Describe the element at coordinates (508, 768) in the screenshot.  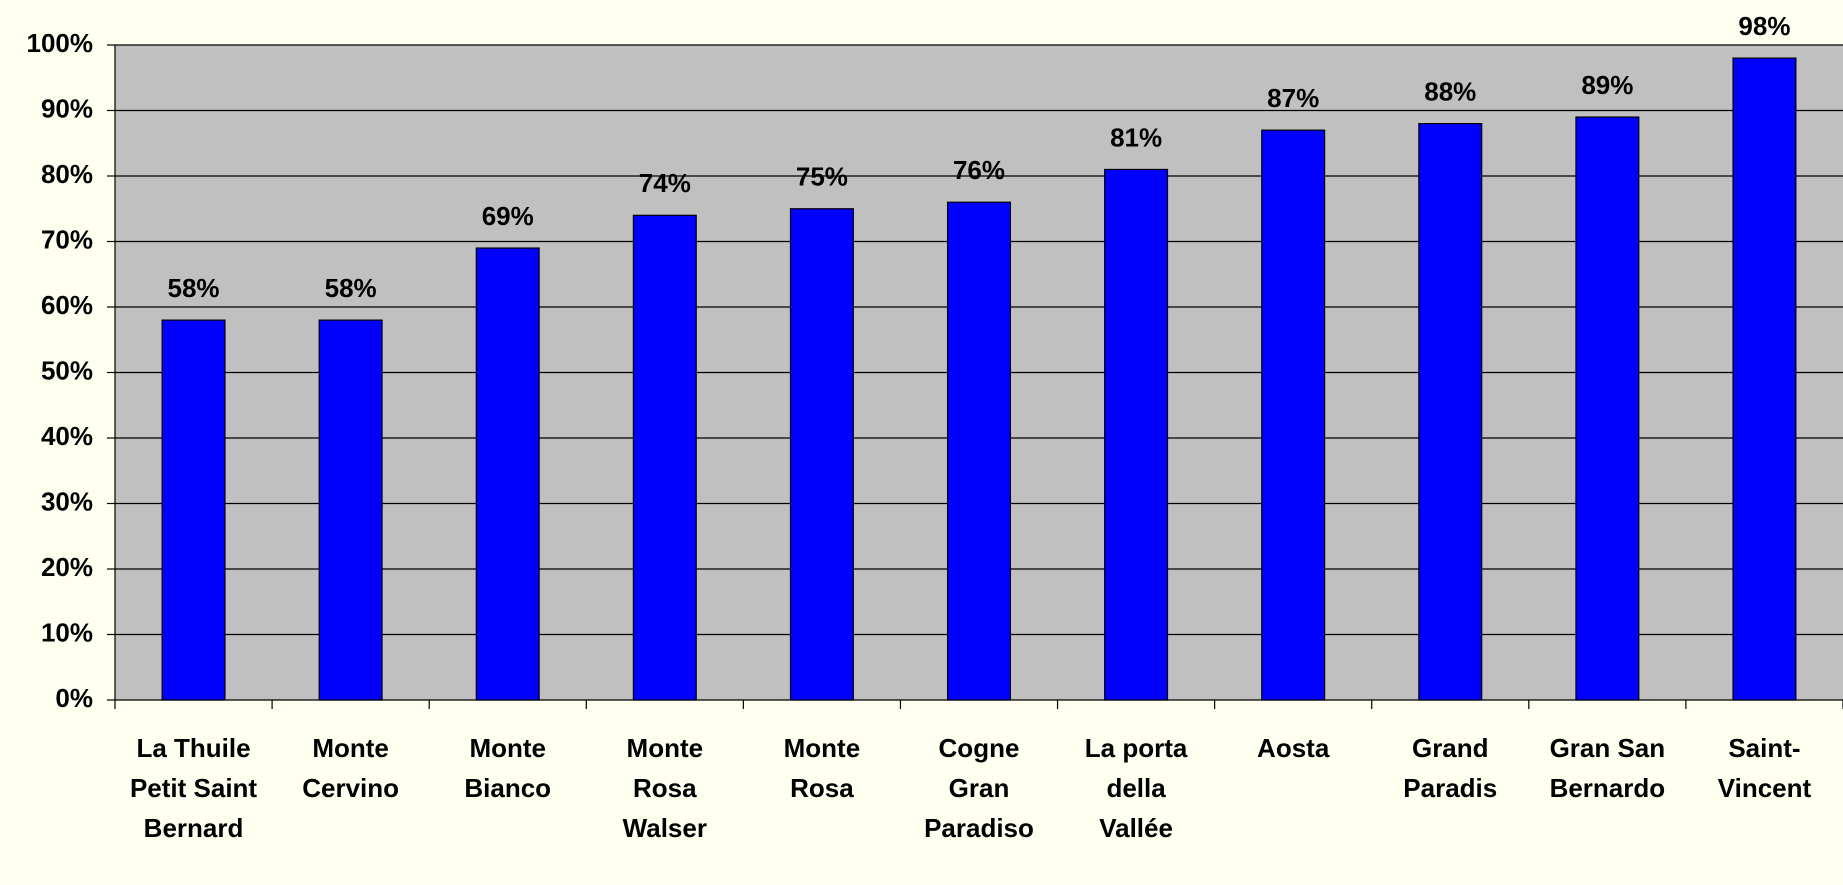
I see `x-tick-label: Monte Bianco` at that location.